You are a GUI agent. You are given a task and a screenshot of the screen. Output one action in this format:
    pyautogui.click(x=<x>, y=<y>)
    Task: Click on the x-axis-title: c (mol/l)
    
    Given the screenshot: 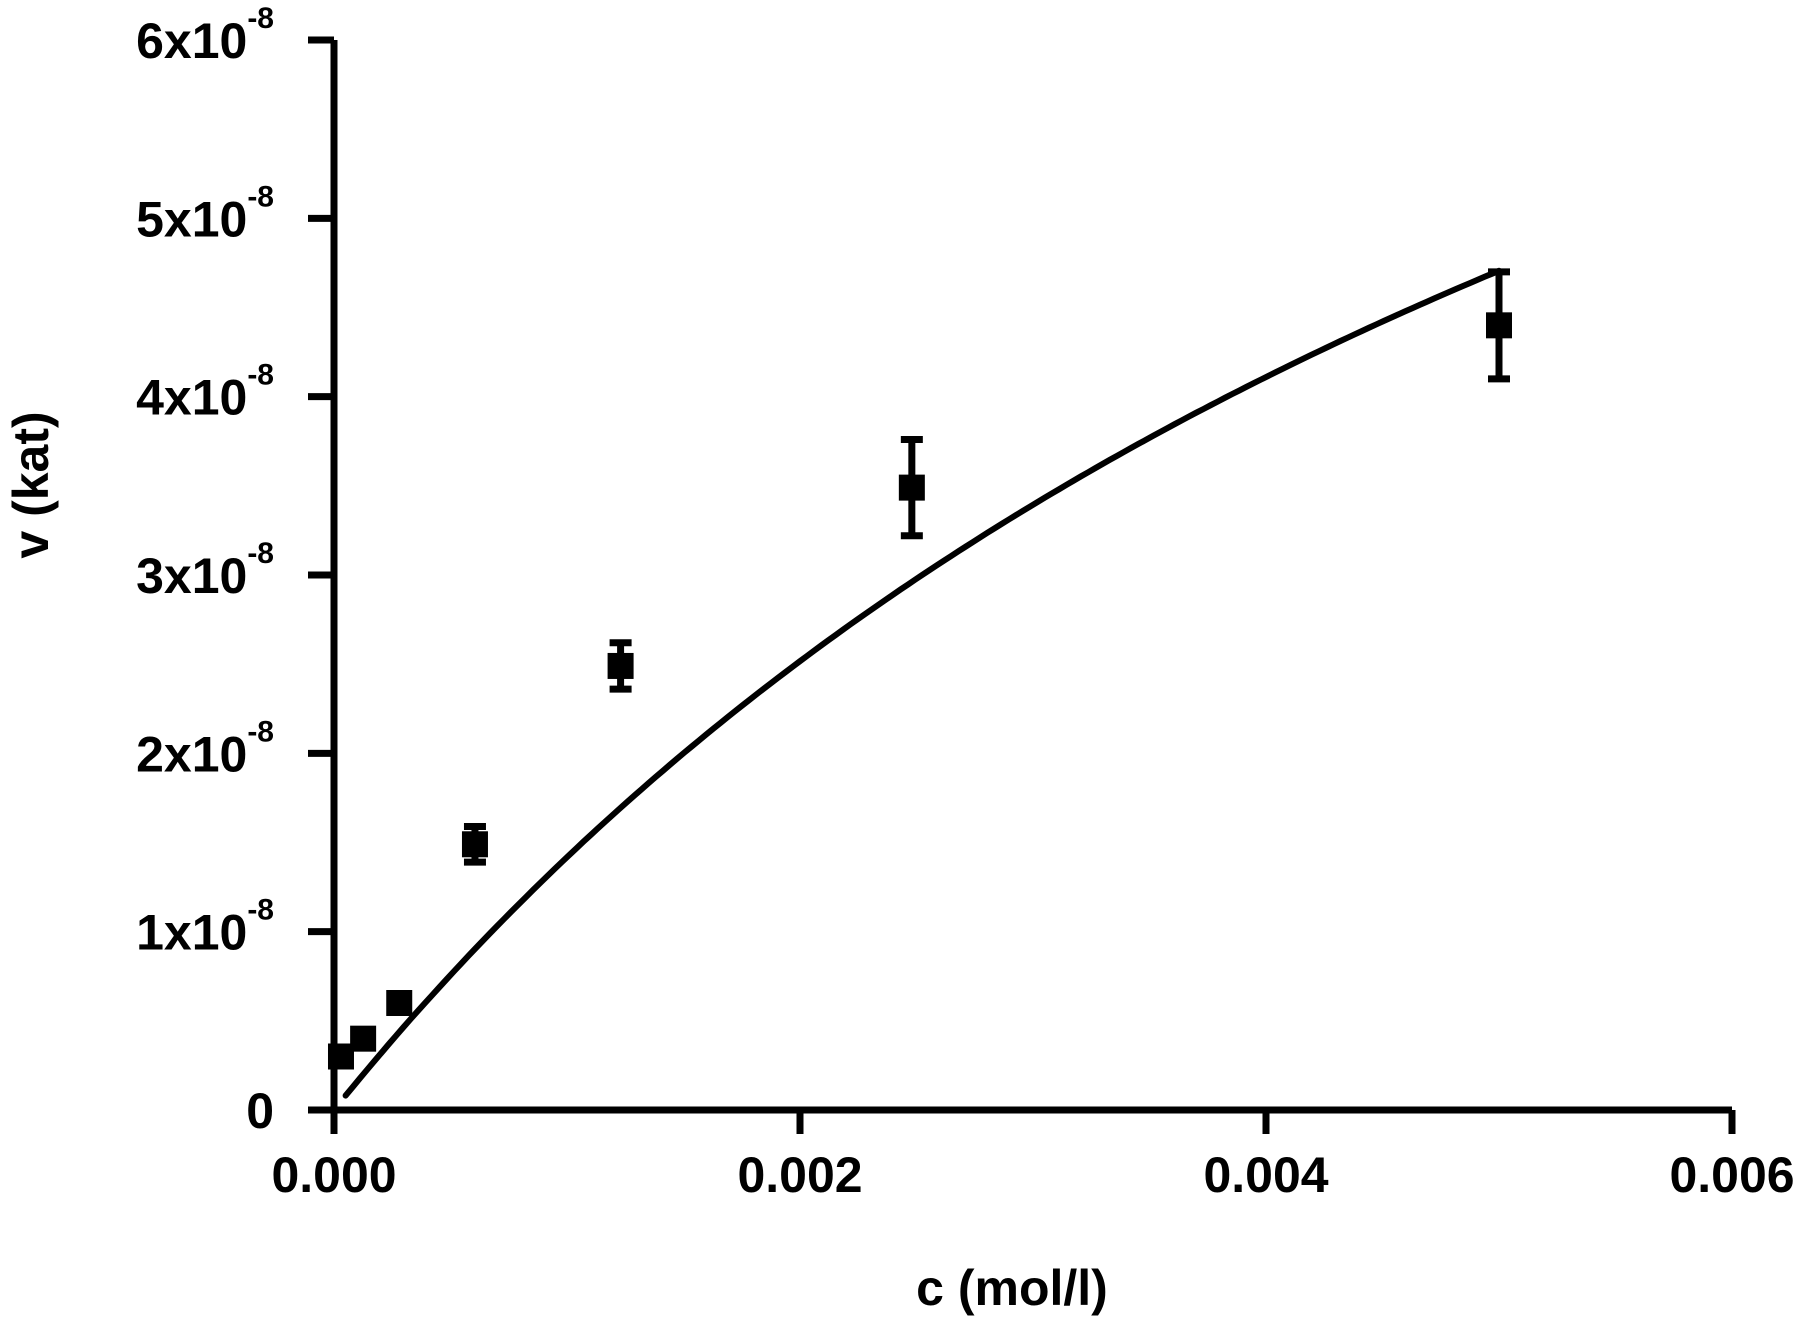 What is the action you would take?
    pyautogui.click(x=1012, y=1288)
    